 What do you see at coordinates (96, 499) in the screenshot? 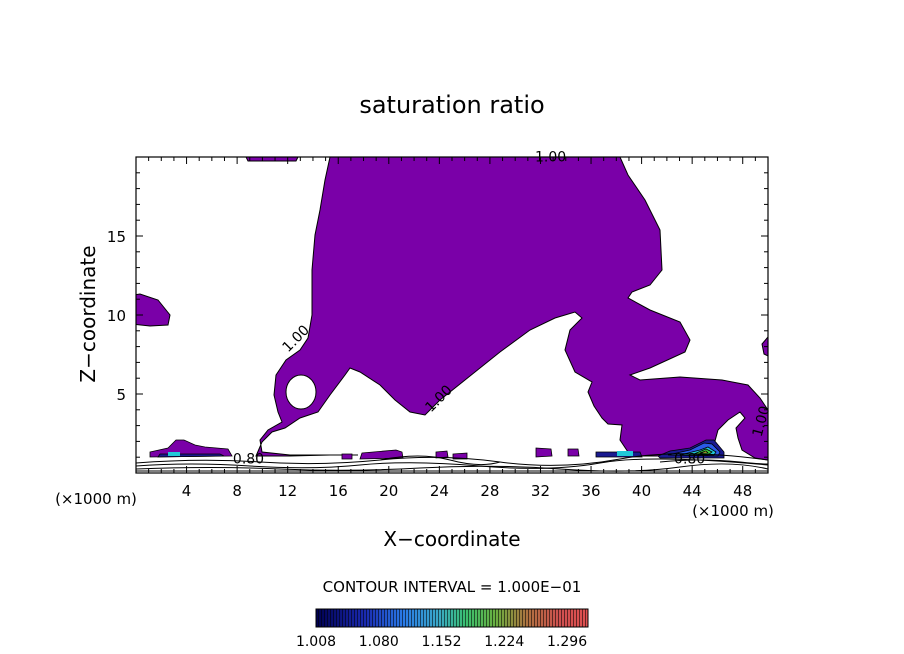
I see `x-unit-left: (×1000 m)` at bounding box center [96, 499].